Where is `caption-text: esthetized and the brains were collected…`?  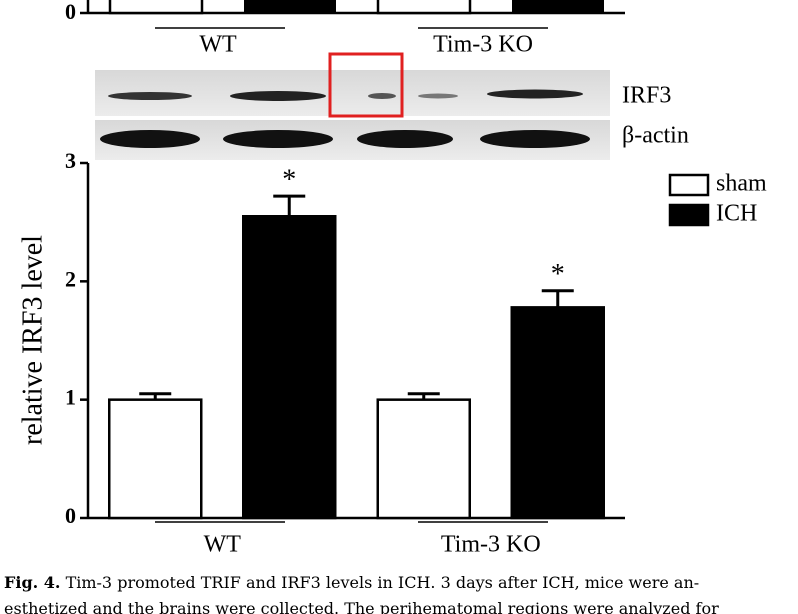 caption-text: esthetized and the brains were collected… is located at coordinates (361, 606).